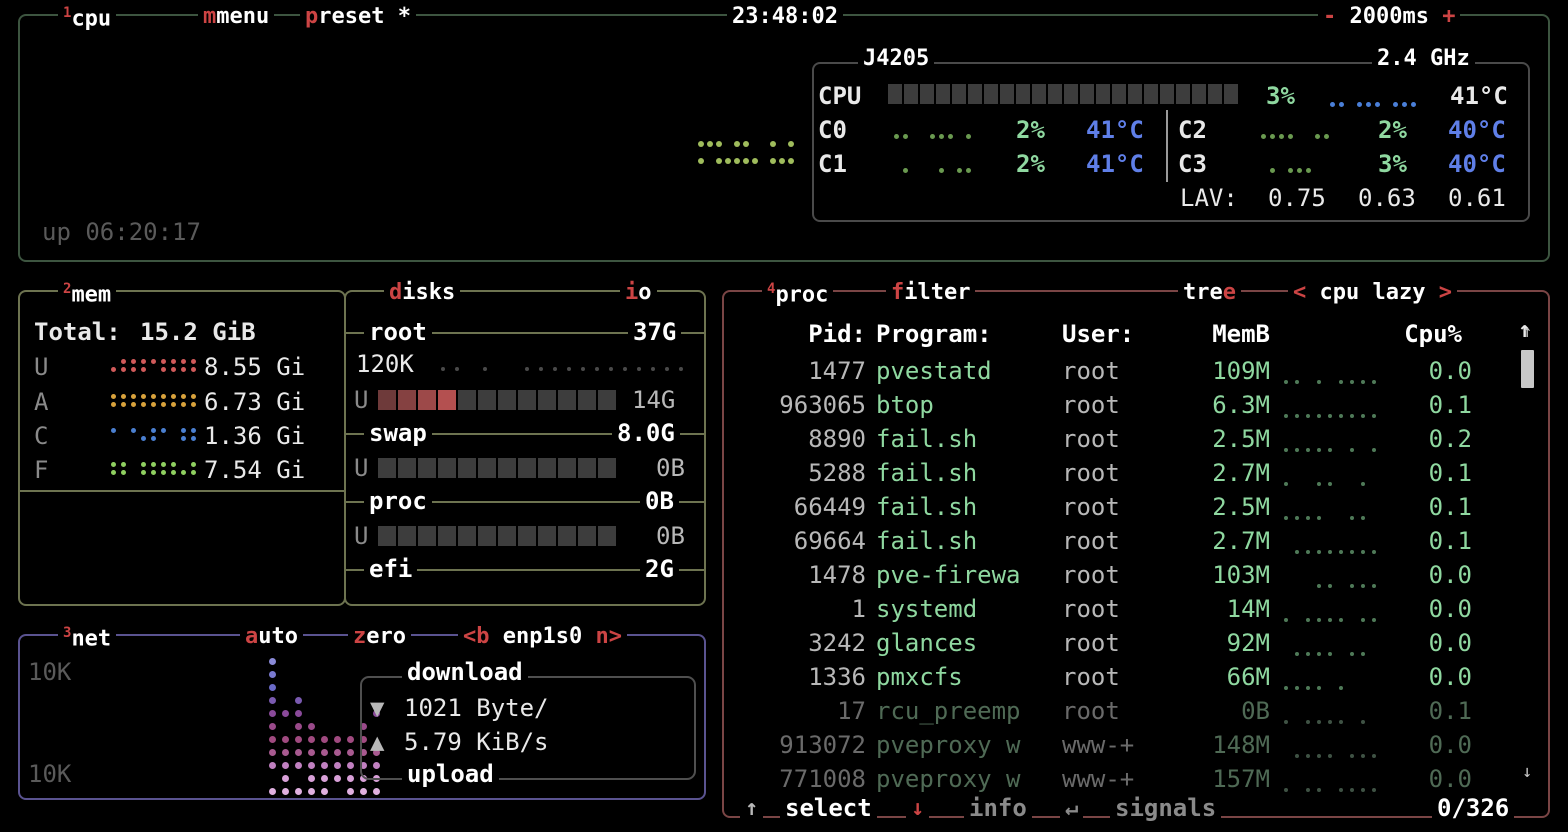  What do you see at coordinates (476, 708) in the screenshot?
I see `net-download-value: 1021 Byte/` at bounding box center [476, 708].